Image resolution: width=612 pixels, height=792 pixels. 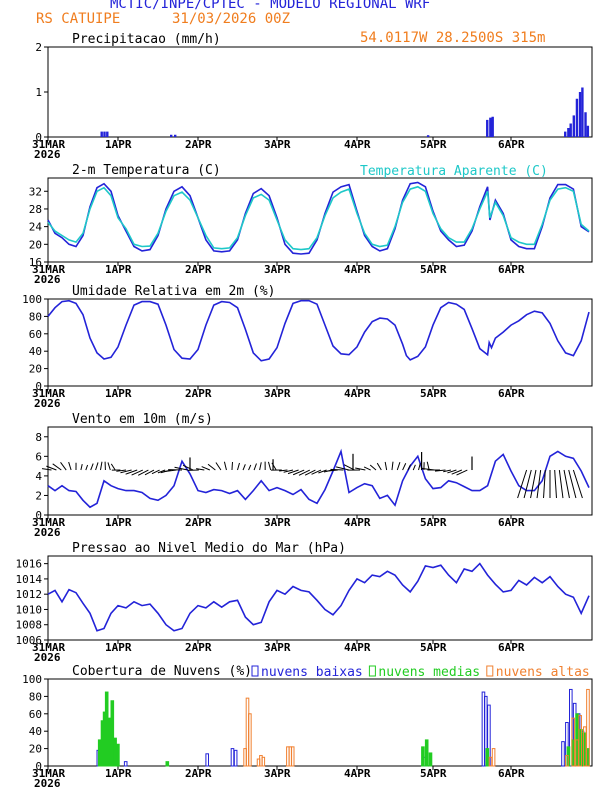 What do you see at coordinates (270, 6) in the screenshot?
I see `header-title: MCTIC/INPE/CPTEC - MODELO REGIONAL WRF` at bounding box center [270, 6].